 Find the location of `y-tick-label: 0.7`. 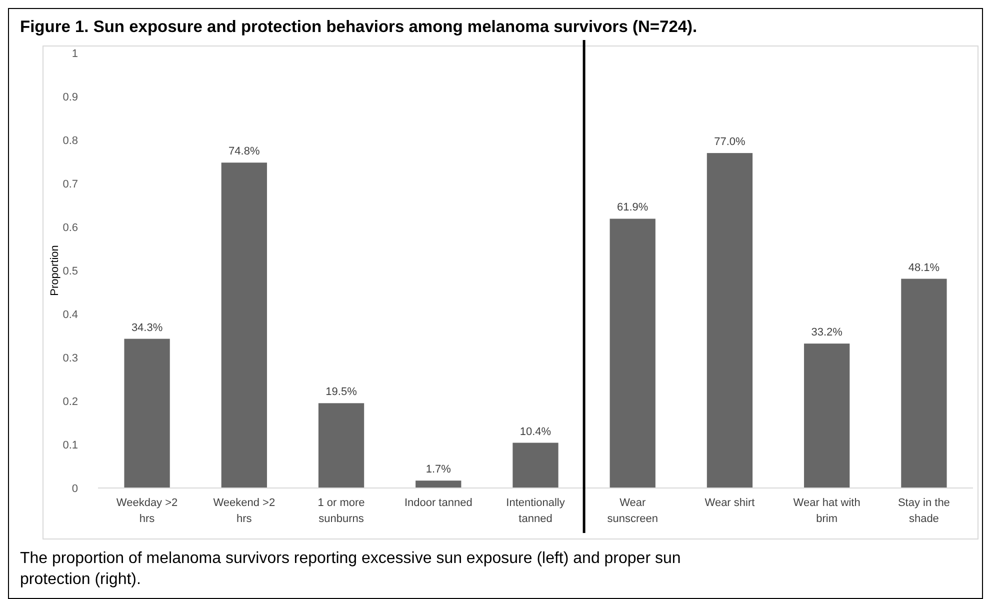

y-tick-label: 0.7 is located at coordinates (70, 184).